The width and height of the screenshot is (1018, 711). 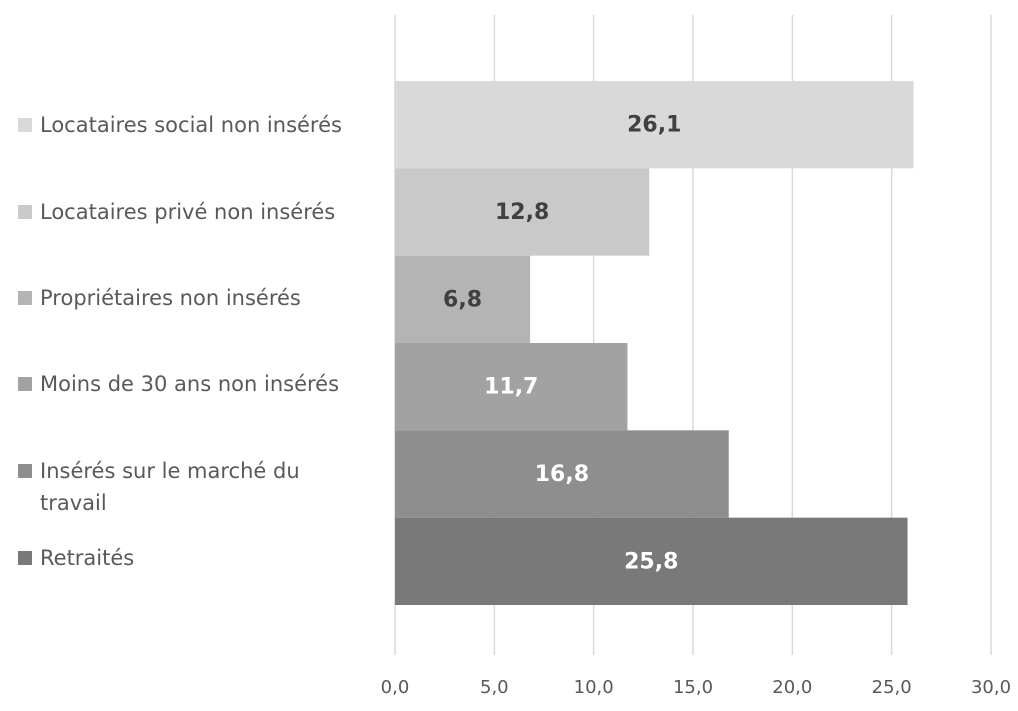 I want to click on value-label: 16,8, so click(x=562, y=474).